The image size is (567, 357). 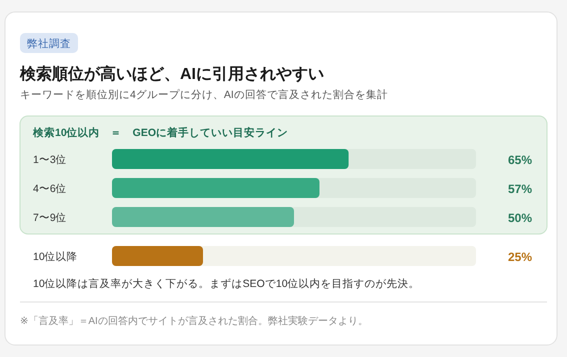 I want to click on data-label: 50%, so click(x=520, y=218).